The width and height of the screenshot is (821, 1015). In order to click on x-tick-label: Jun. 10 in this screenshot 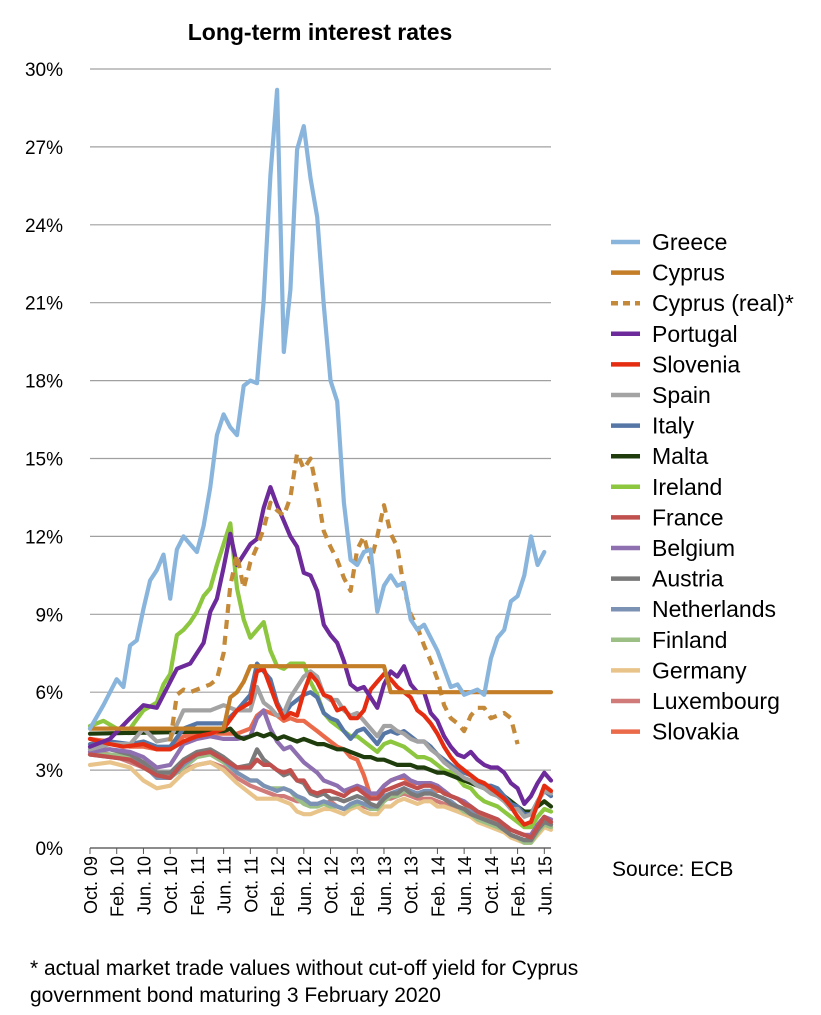, I will do `click(144, 885)`.